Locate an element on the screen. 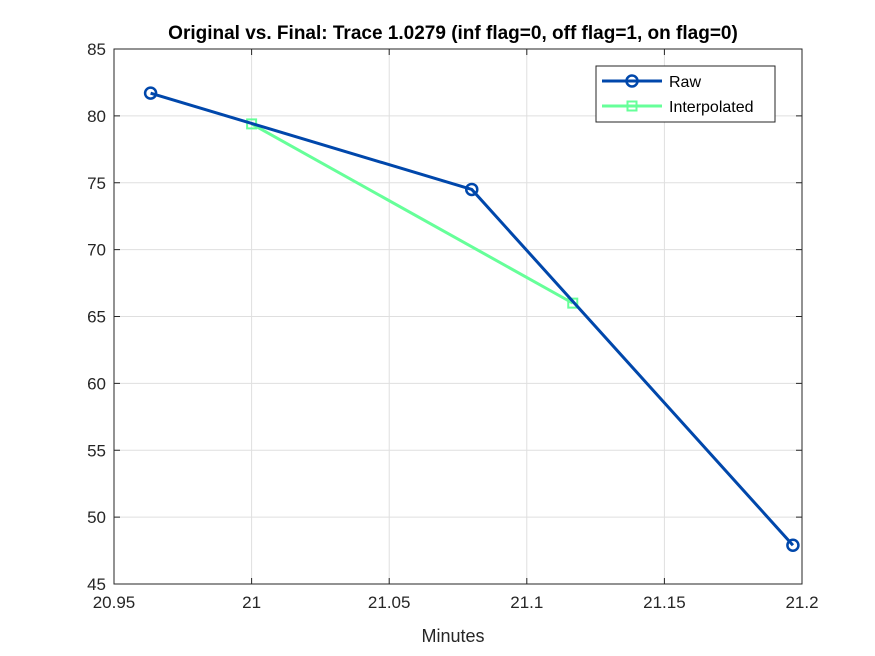 The width and height of the screenshot is (875, 656). y-tick-label: 85 is located at coordinates (96, 49).